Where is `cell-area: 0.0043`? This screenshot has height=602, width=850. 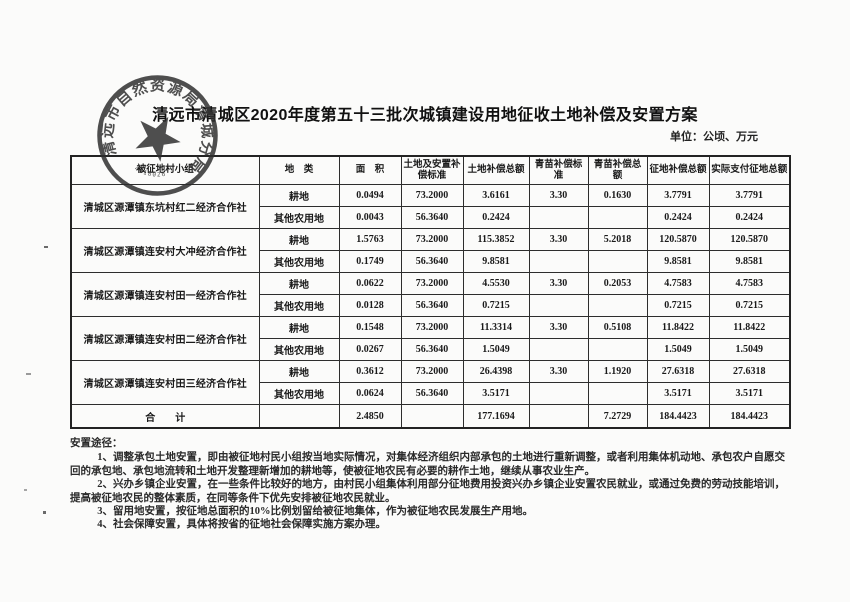
cell-area: 0.0043 is located at coordinates (370, 217).